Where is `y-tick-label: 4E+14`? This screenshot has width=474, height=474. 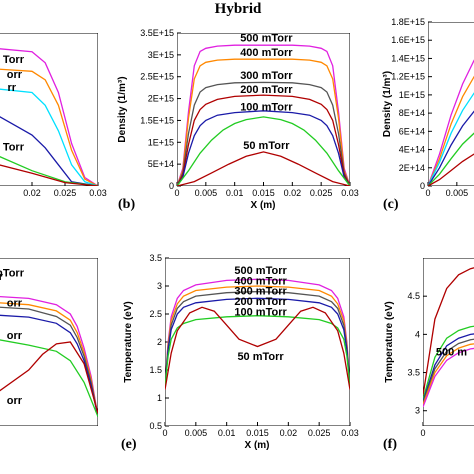 y-tick-label: 4E+14 is located at coordinates (412, 150).